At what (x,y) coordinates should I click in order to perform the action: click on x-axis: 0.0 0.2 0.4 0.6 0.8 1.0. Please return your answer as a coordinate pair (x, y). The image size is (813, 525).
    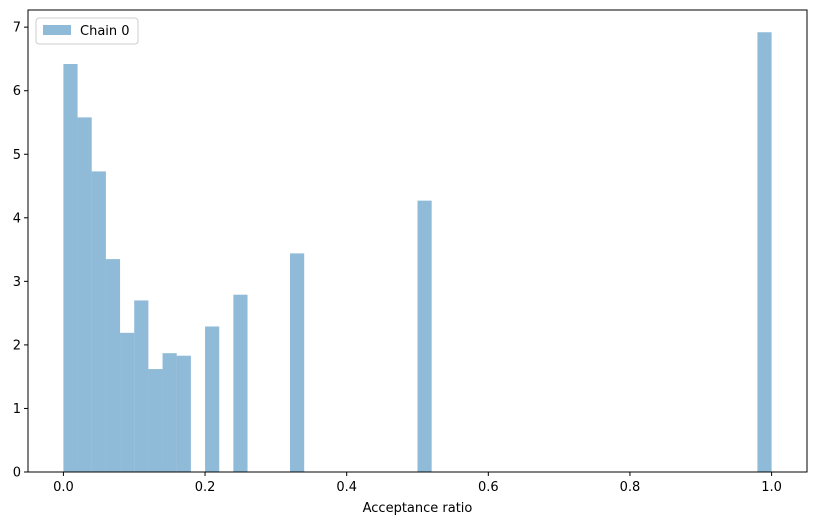
    Looking at the image, I should click on (417, 483).